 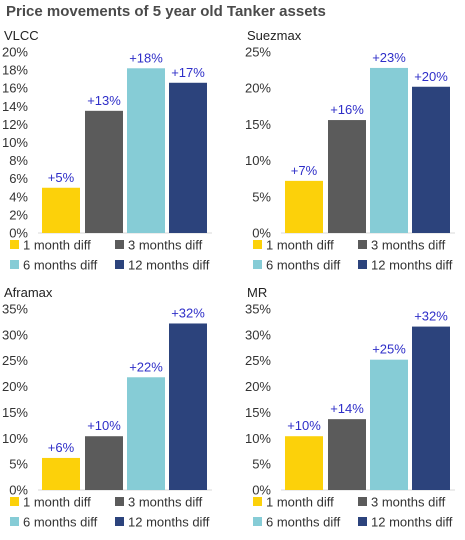 I want to click on data-label: +17%, so click(x=188, y=72).